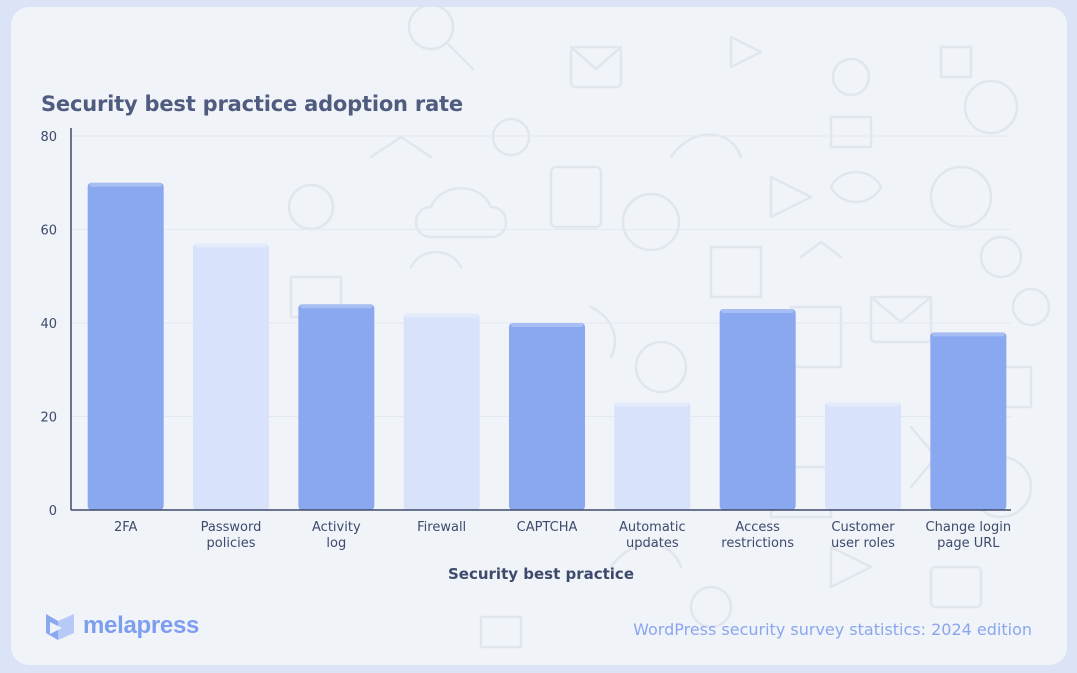  What do you see at coordinates (652, 543) in the screenshot?
I see `x-tick-label: updates` at bounding box center [652, 543].